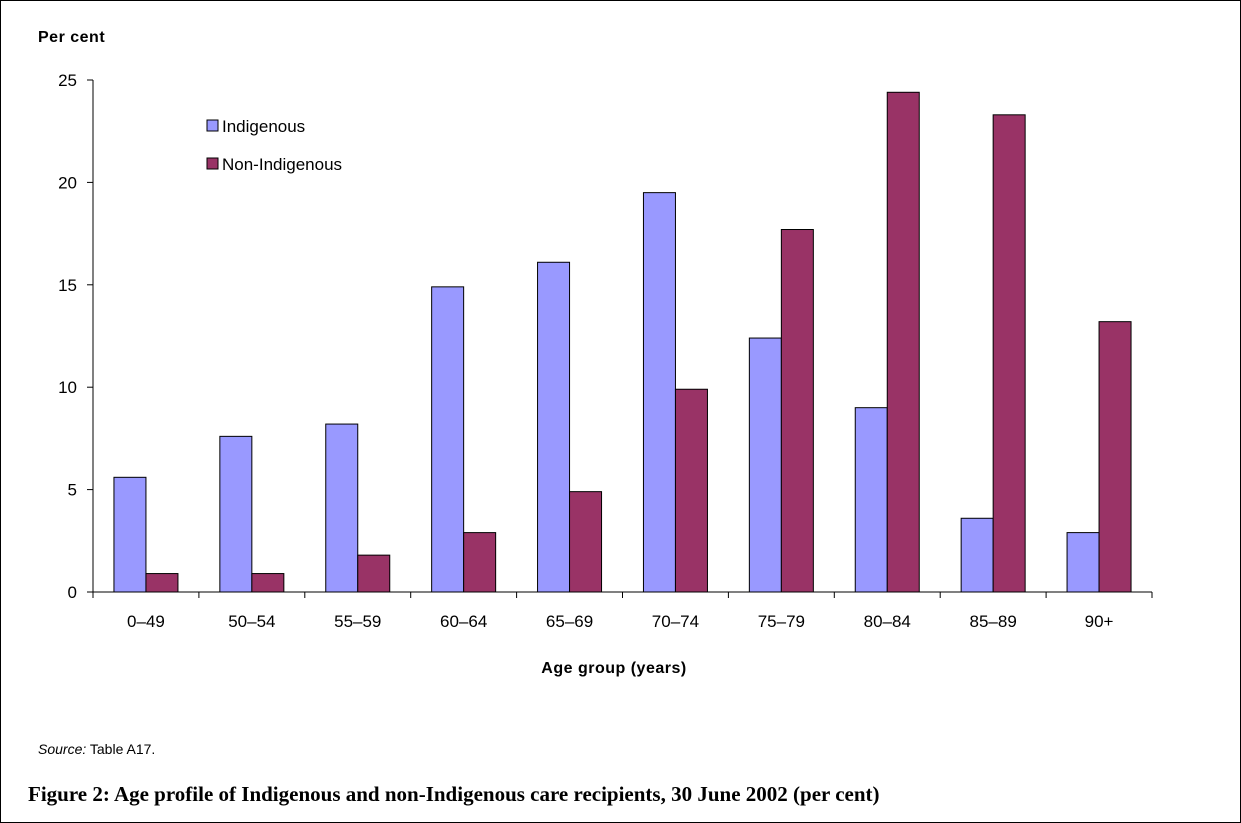 Image resolution: width=1241 pixels, height=823 pixels. Describe the element at coordinates (675, 621) in the screenshot. I see `x-tick-label: 70–74` at that location.